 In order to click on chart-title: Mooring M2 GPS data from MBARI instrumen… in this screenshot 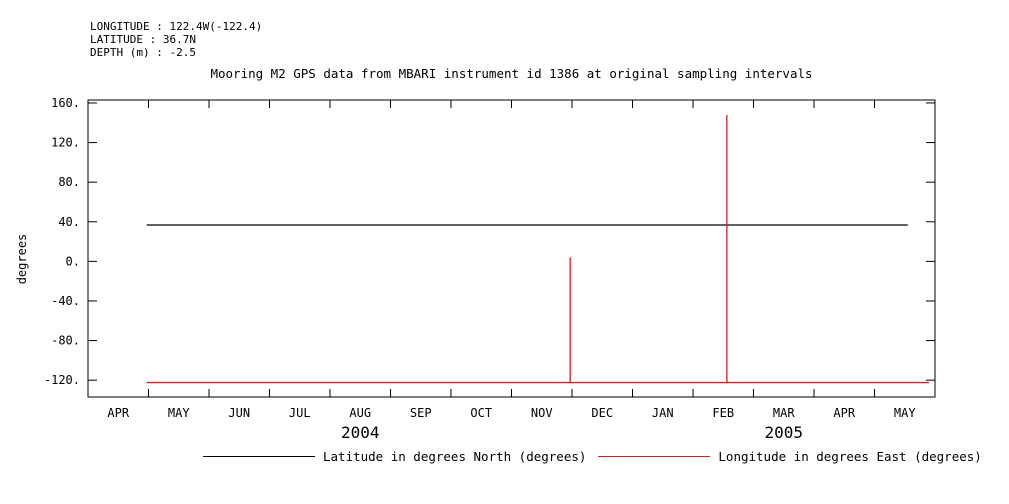, I will do `click(511, 73)`.